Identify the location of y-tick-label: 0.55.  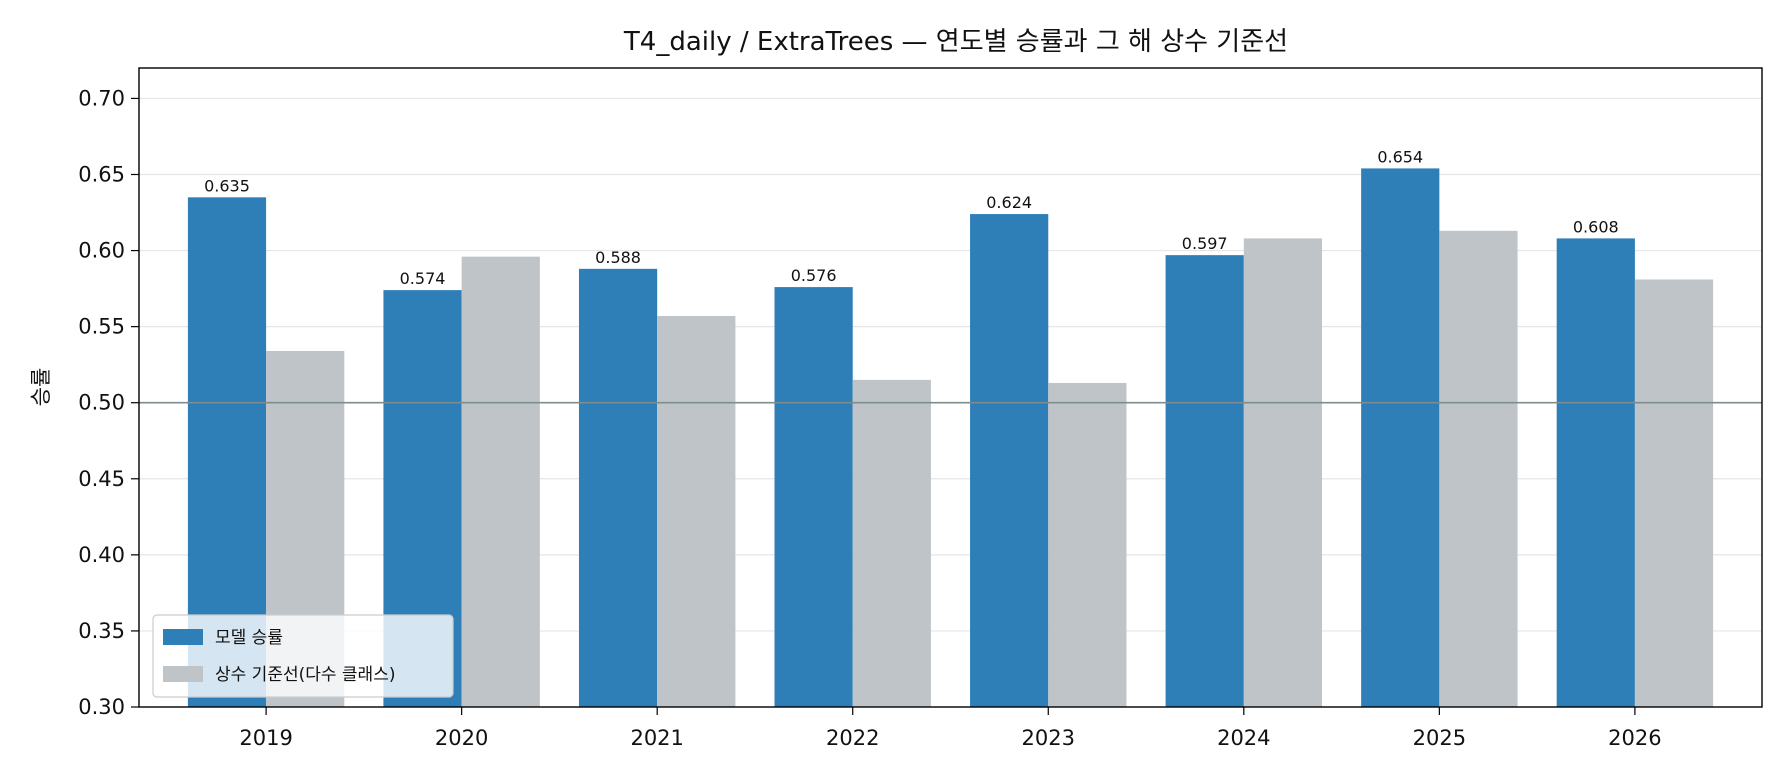
(101, 327).